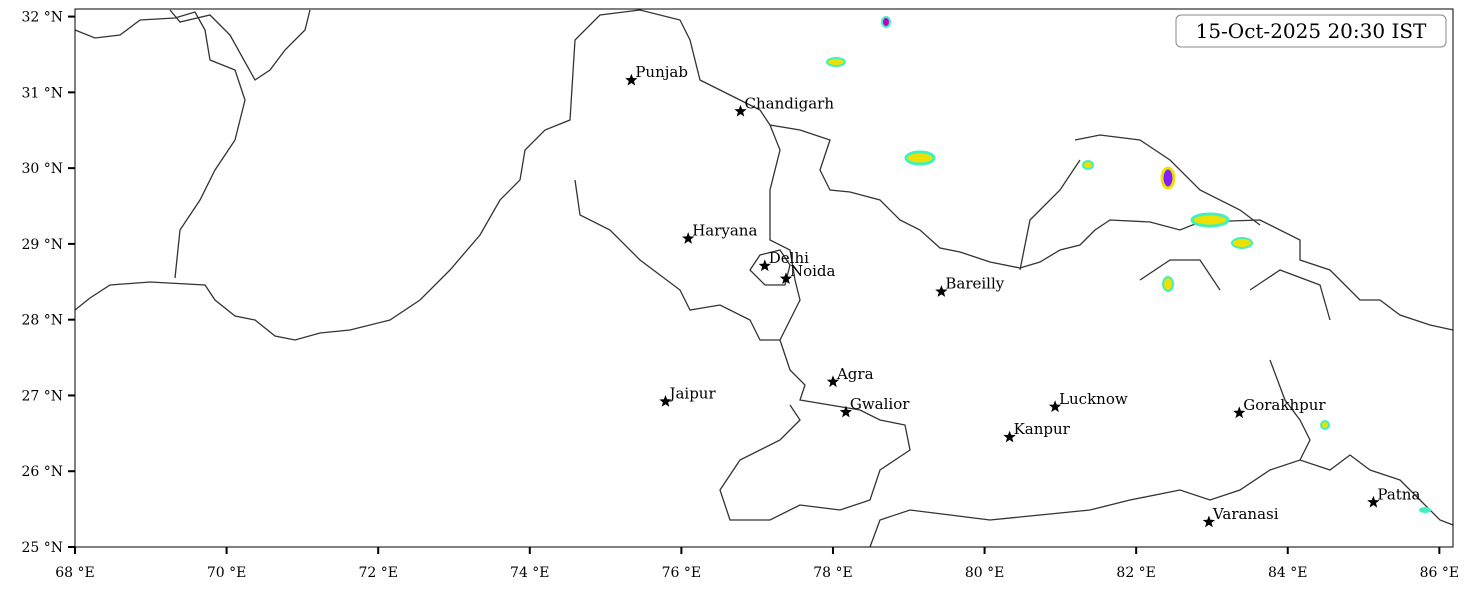 This screenshot has height=591, width=1471. What do you see at coordinates (691, 394) in the screenshot?
I see `city-label: Jaipur` at bounding box center [691, 394].